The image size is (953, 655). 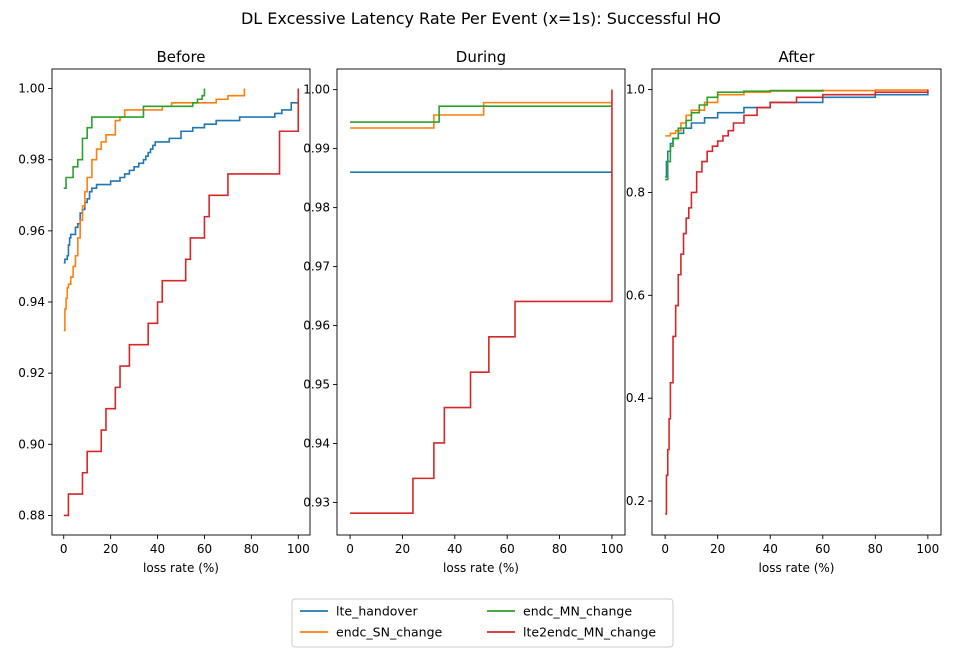 I want to click on legend-item-lte2endc_MN_change: lte2endc_MN_change, so click(x=571, y=632).